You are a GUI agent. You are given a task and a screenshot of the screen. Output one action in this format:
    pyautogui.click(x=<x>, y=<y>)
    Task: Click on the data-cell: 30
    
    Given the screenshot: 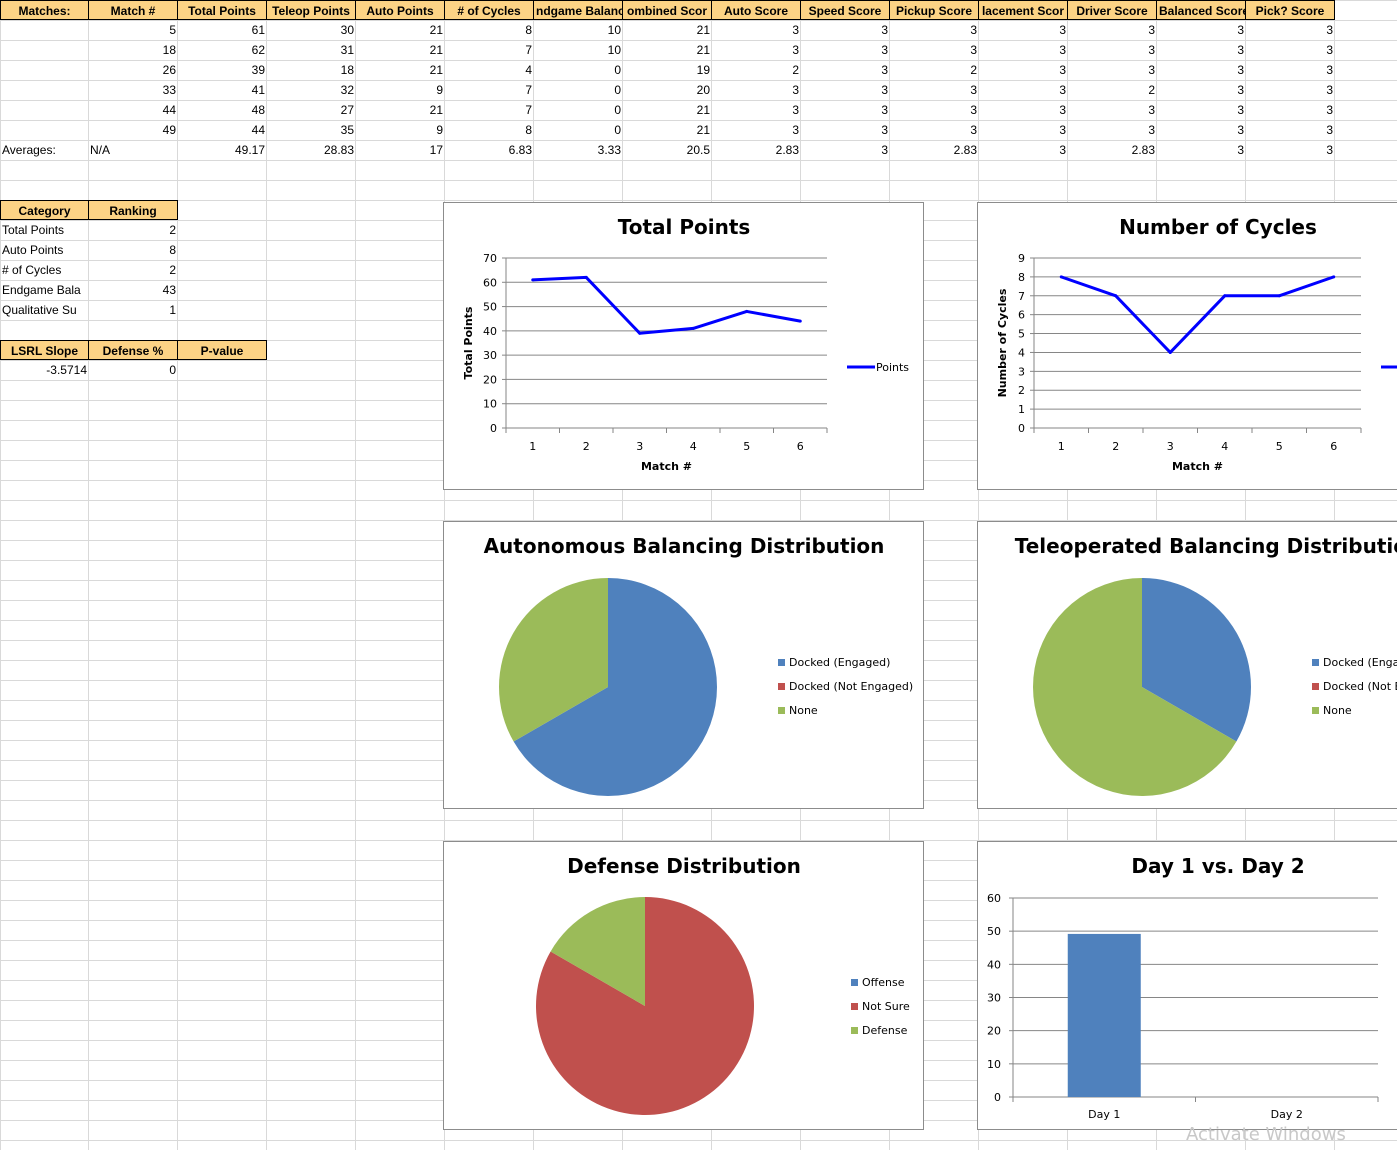 What is the action you would take?
    pyautogui.click(x=347, y=30)
    